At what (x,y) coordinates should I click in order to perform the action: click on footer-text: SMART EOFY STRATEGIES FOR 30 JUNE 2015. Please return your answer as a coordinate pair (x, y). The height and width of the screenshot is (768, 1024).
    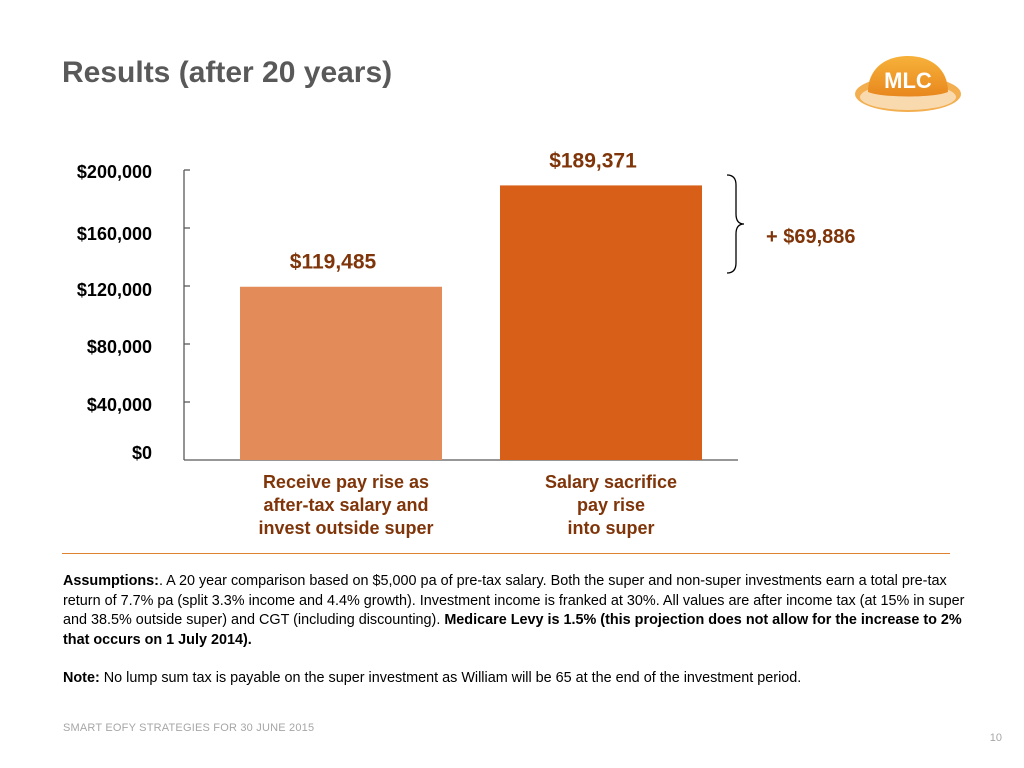
    Looking at the image, I should click on (189, 728).